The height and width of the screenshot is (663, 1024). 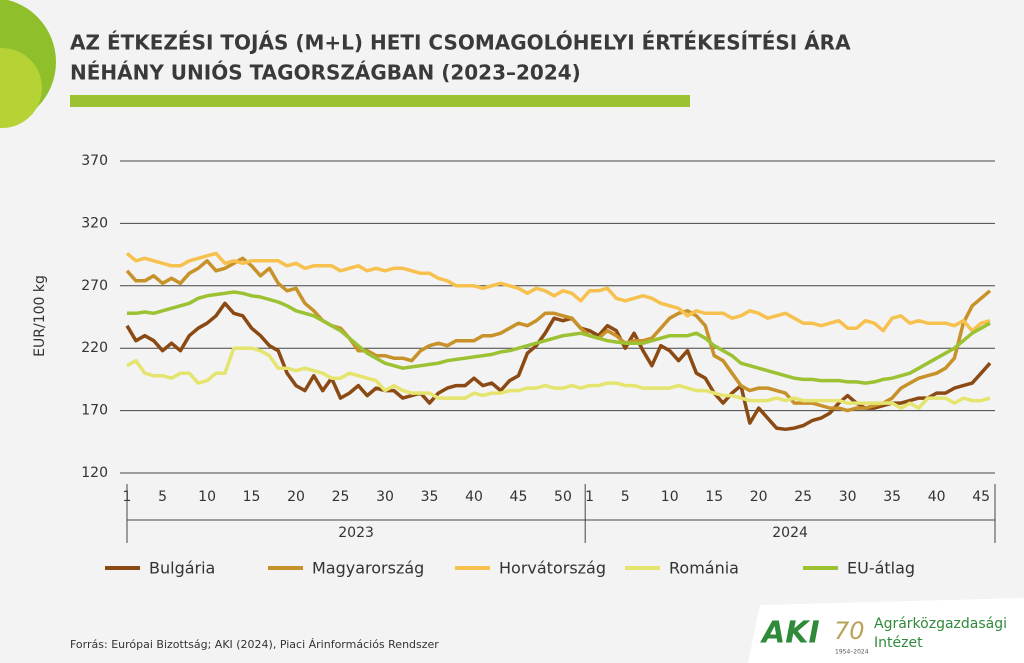 I want to click on x-tick-label: 50, so click(x=563, y=497).